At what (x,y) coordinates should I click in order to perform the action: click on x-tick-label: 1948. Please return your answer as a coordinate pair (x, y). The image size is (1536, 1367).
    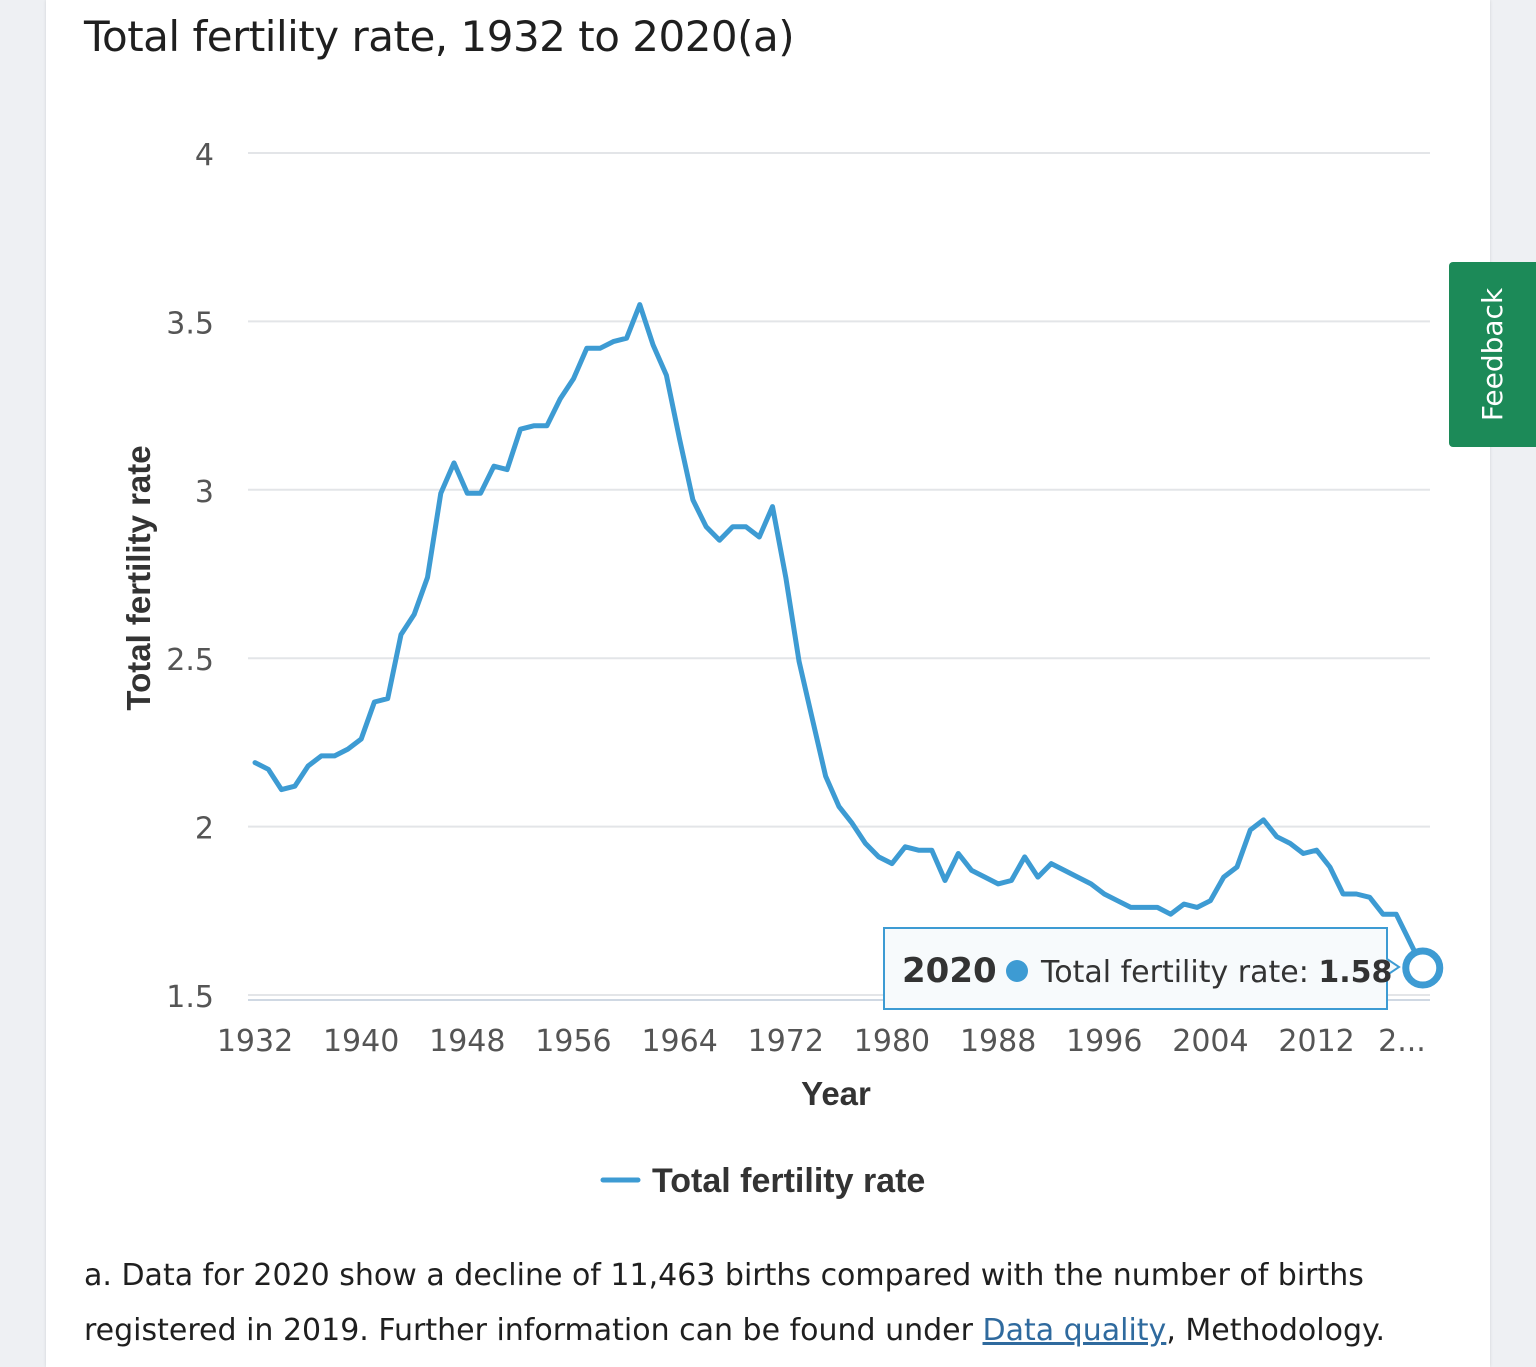
    Looking at the image, I should click on (467, 1041).